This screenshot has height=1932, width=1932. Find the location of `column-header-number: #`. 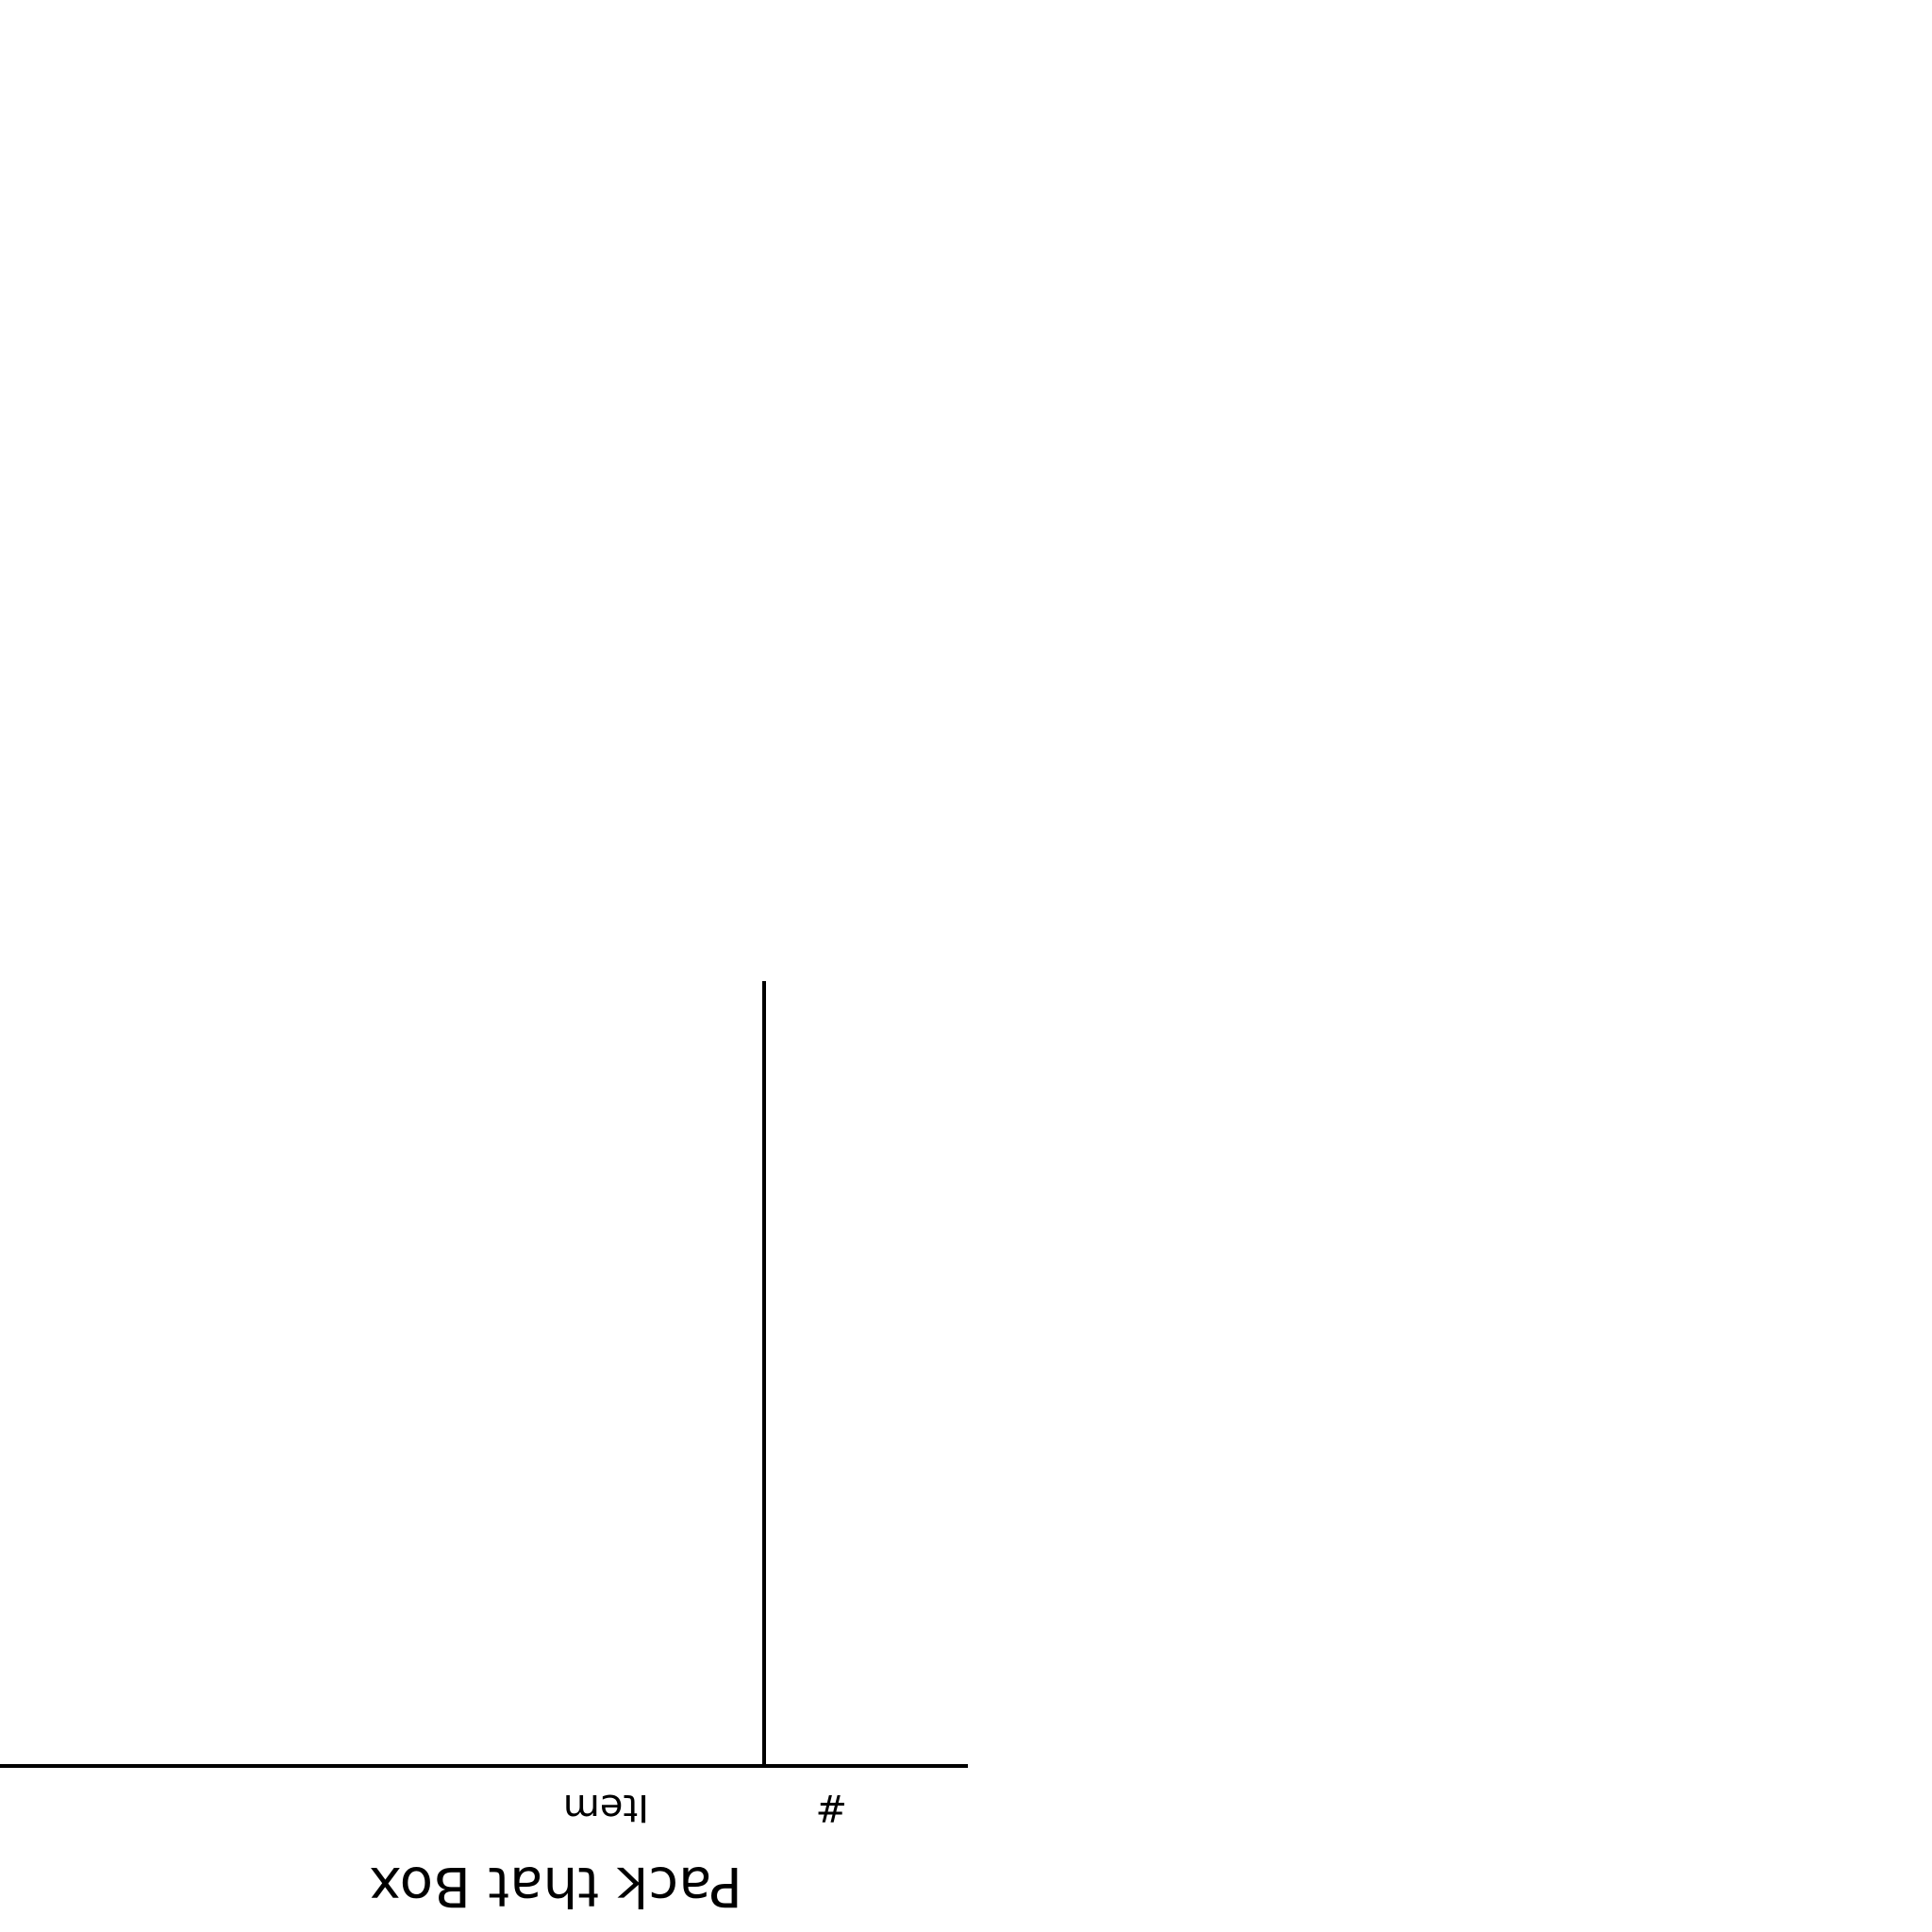

column-header-number: # is located at coordinates (831, 1807).